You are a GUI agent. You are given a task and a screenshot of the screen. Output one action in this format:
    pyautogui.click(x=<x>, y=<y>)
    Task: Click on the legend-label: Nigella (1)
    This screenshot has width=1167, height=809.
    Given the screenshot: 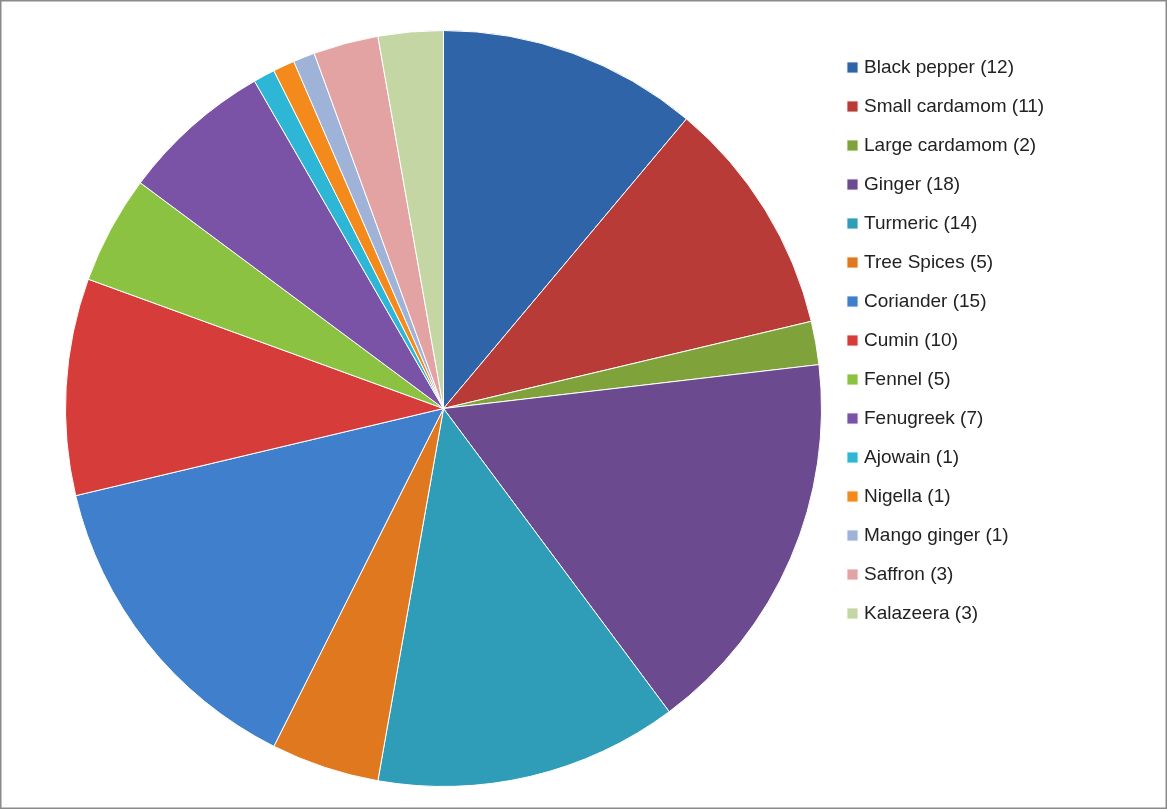 What is the action you would take?
    pyautogui.click(x=907, y=496)
    